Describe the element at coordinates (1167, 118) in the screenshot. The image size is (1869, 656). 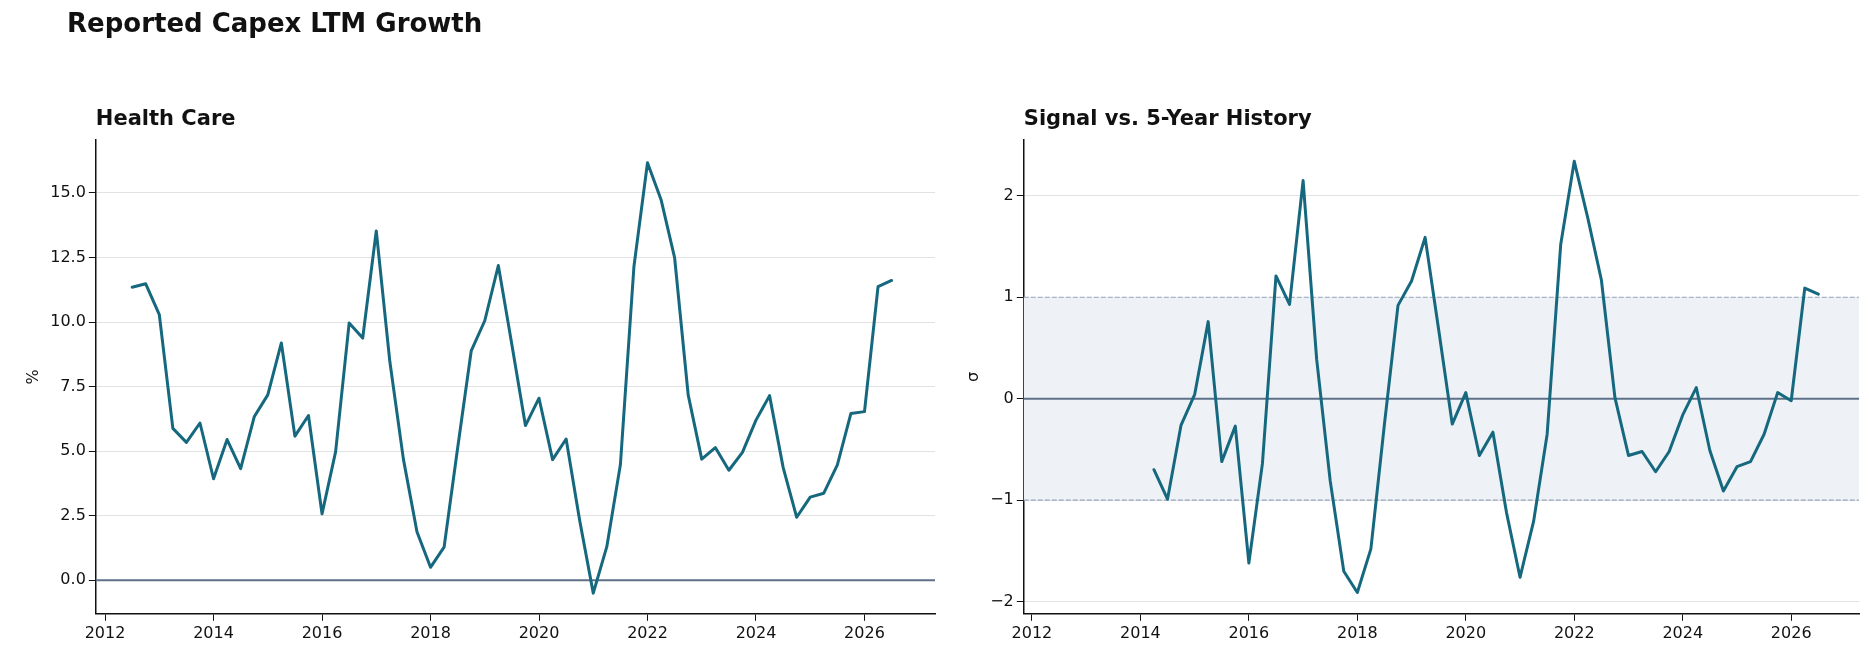
I see `chart-title: Signal vs. 5-Year History` at that location.